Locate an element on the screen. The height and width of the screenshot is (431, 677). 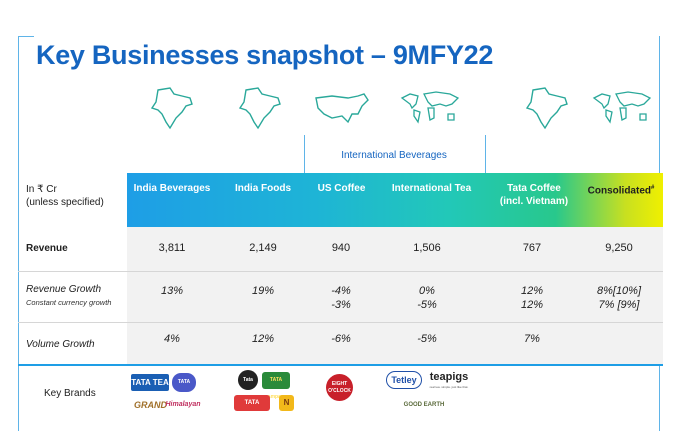
international-beverages-bracket is located at coordinates (395, 154).